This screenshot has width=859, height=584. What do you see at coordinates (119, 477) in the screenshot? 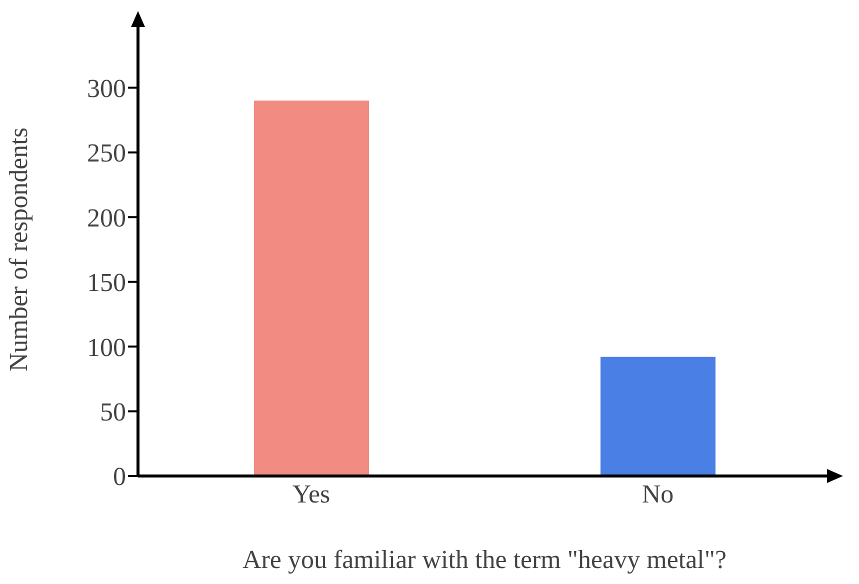
I see `y-tick-label: 0` at bounding box center [119, 477].